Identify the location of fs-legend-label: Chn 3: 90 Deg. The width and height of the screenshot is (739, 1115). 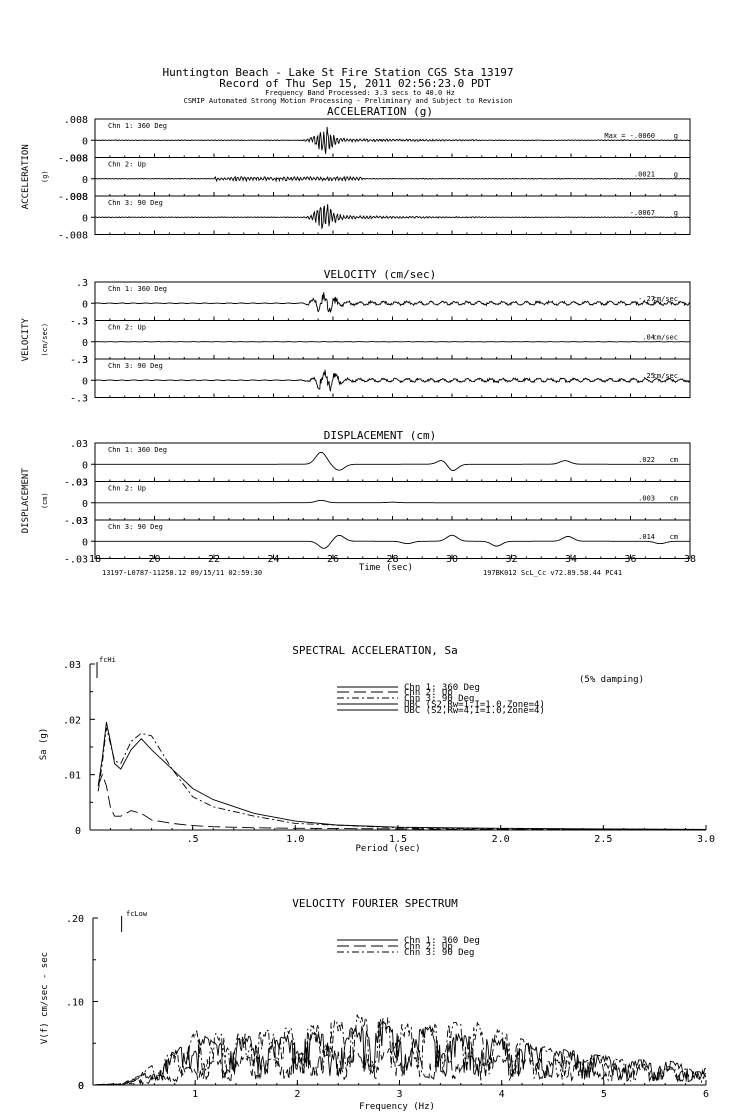
(439, 953).